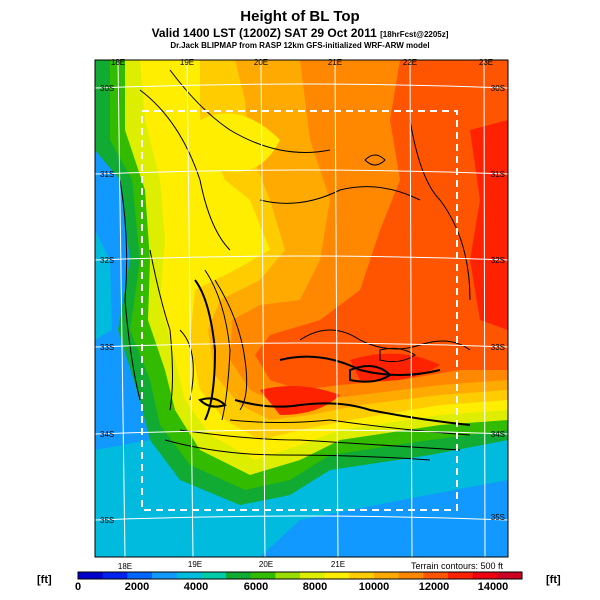  I want to click on lat-label-right: 33S, so click(498, 347).